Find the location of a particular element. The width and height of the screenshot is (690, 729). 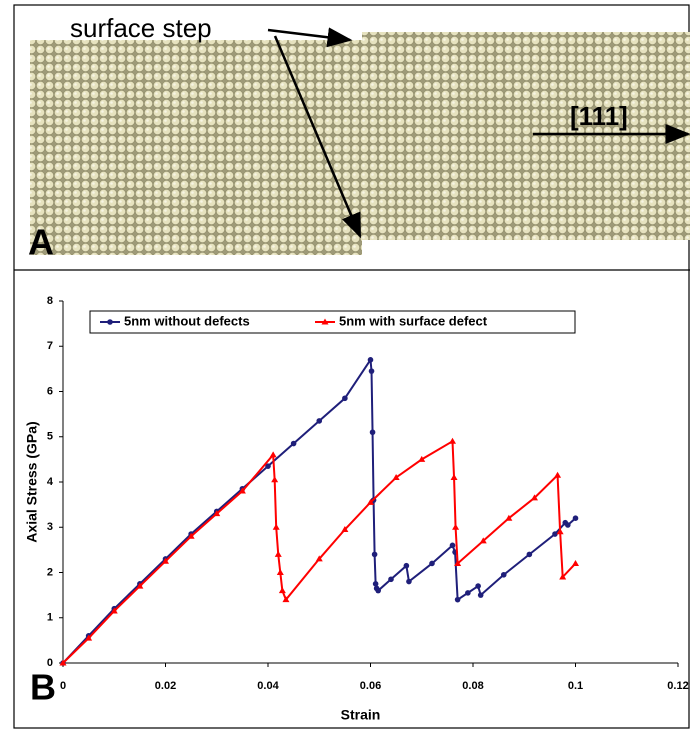

y-tick-label: 5 is located at coordinates (50, 437).